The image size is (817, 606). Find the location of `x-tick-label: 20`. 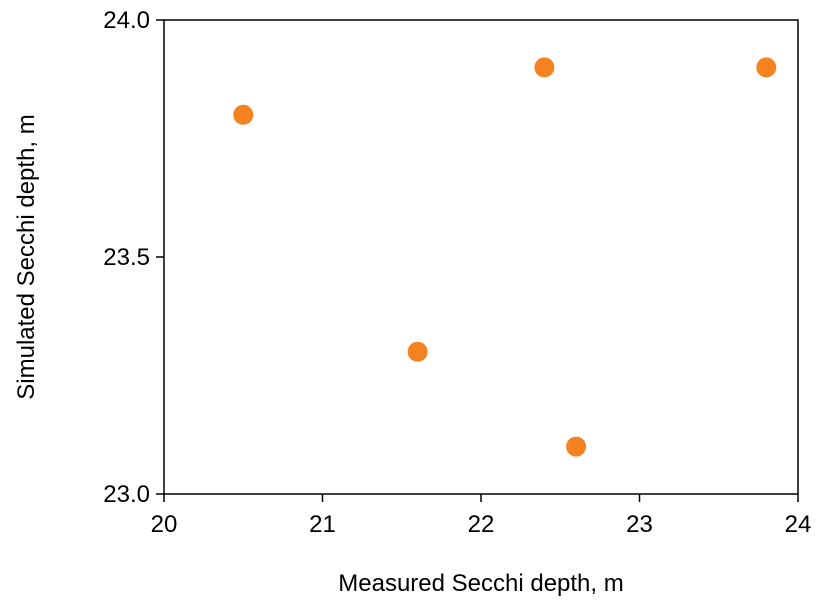

x-tick-label: 20 is located at coordinates (164, 524).